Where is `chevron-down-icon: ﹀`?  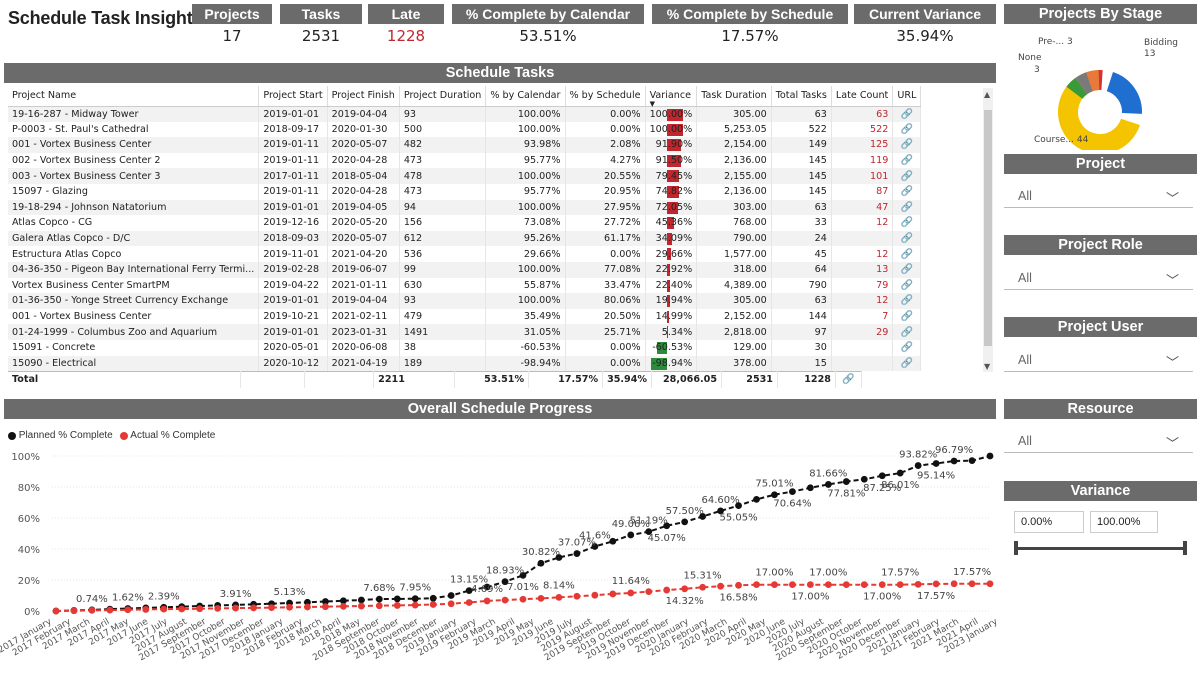 chevron-down-icon: ﹀ is located at coordinates (1172, 362).